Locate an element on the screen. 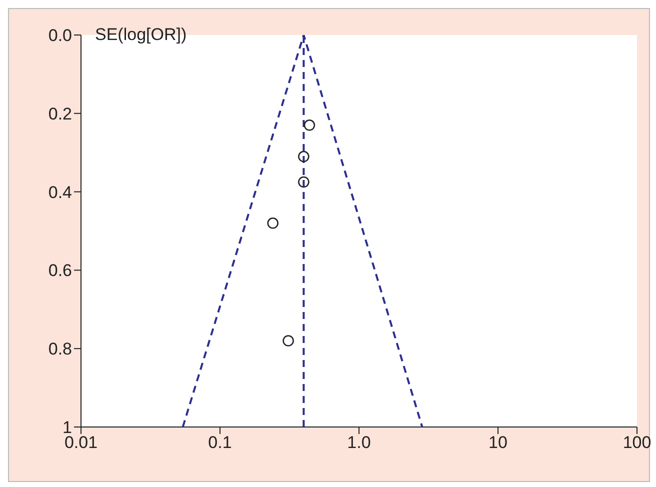 Image resolution: width=656 pixels, height=487 pixels. x-tick-label: 100 is located at coordinates (637, 442).